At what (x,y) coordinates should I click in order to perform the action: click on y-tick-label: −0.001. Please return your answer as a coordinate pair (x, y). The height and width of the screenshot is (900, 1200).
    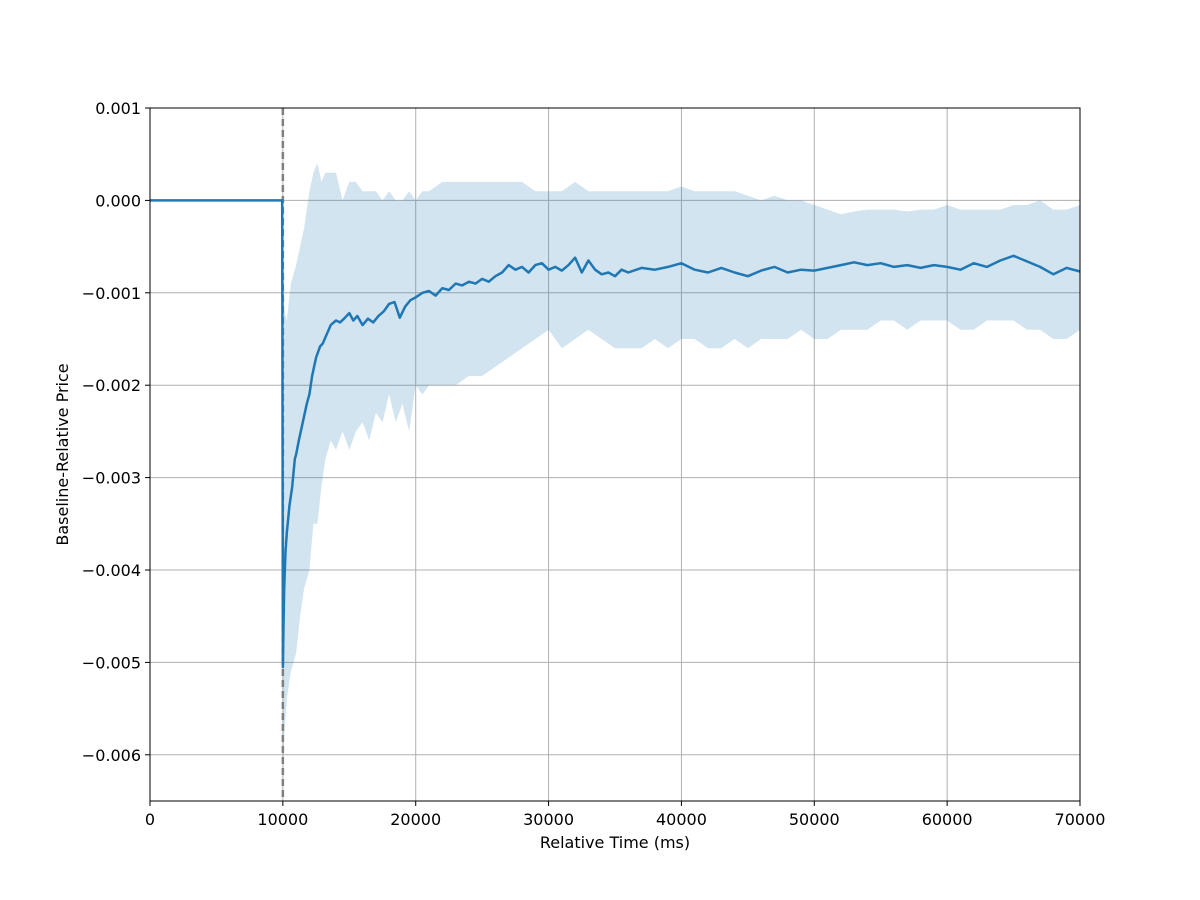
    Looking at the image, I should click on (111, 293).